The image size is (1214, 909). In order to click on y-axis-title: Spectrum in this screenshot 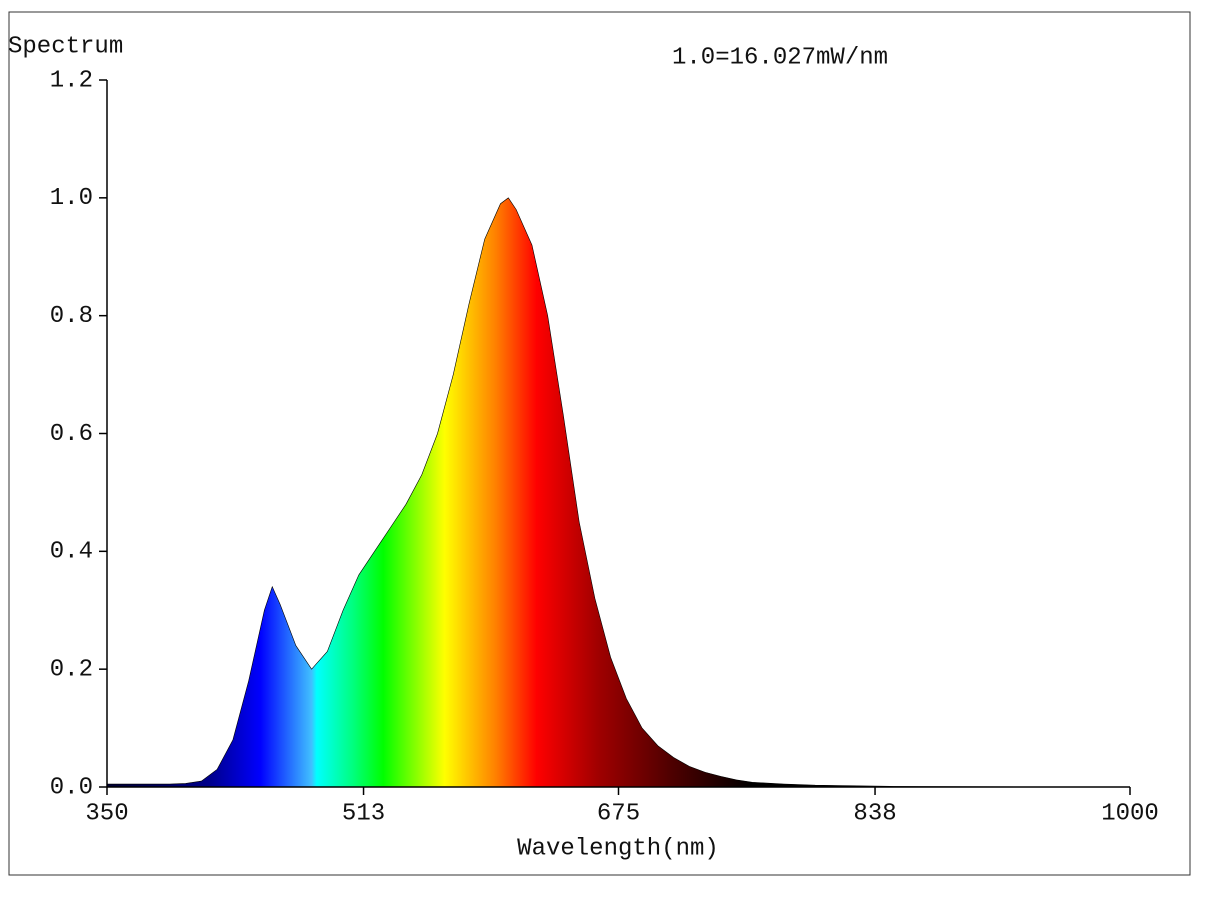, I will do `click(65, 46)`.